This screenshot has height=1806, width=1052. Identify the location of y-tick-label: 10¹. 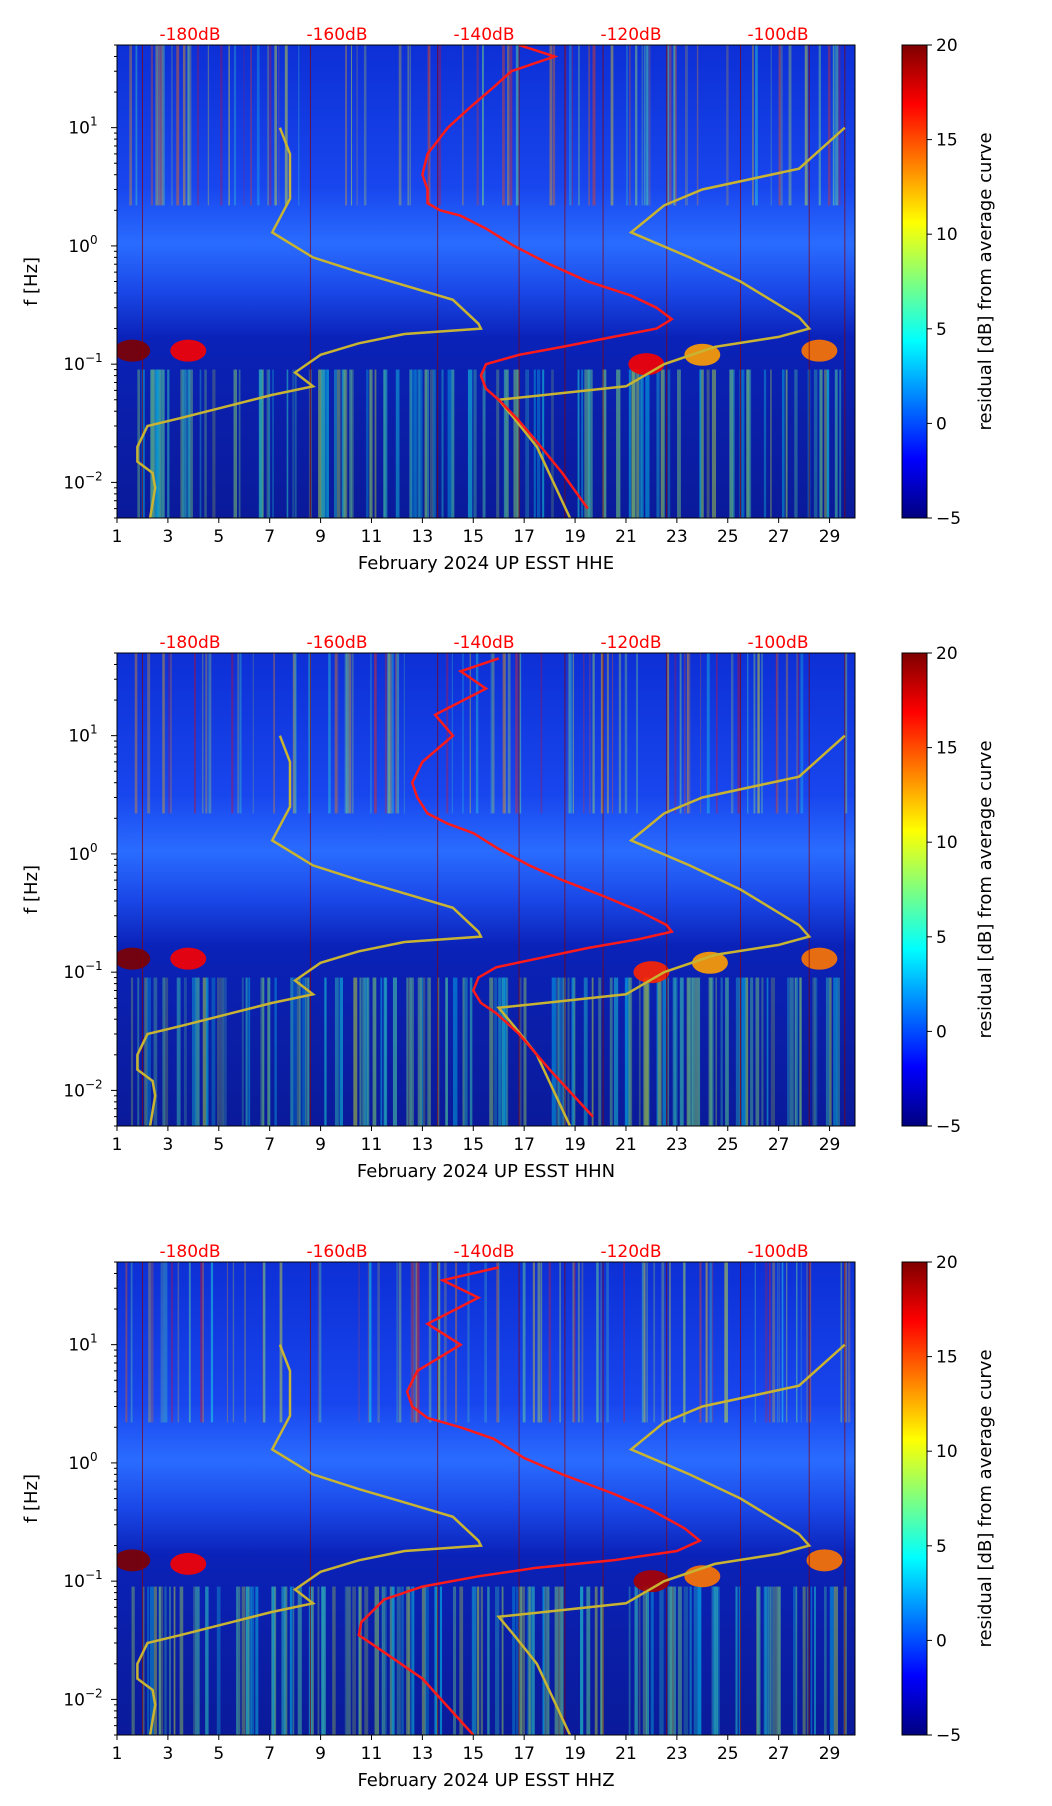
(82, 735).